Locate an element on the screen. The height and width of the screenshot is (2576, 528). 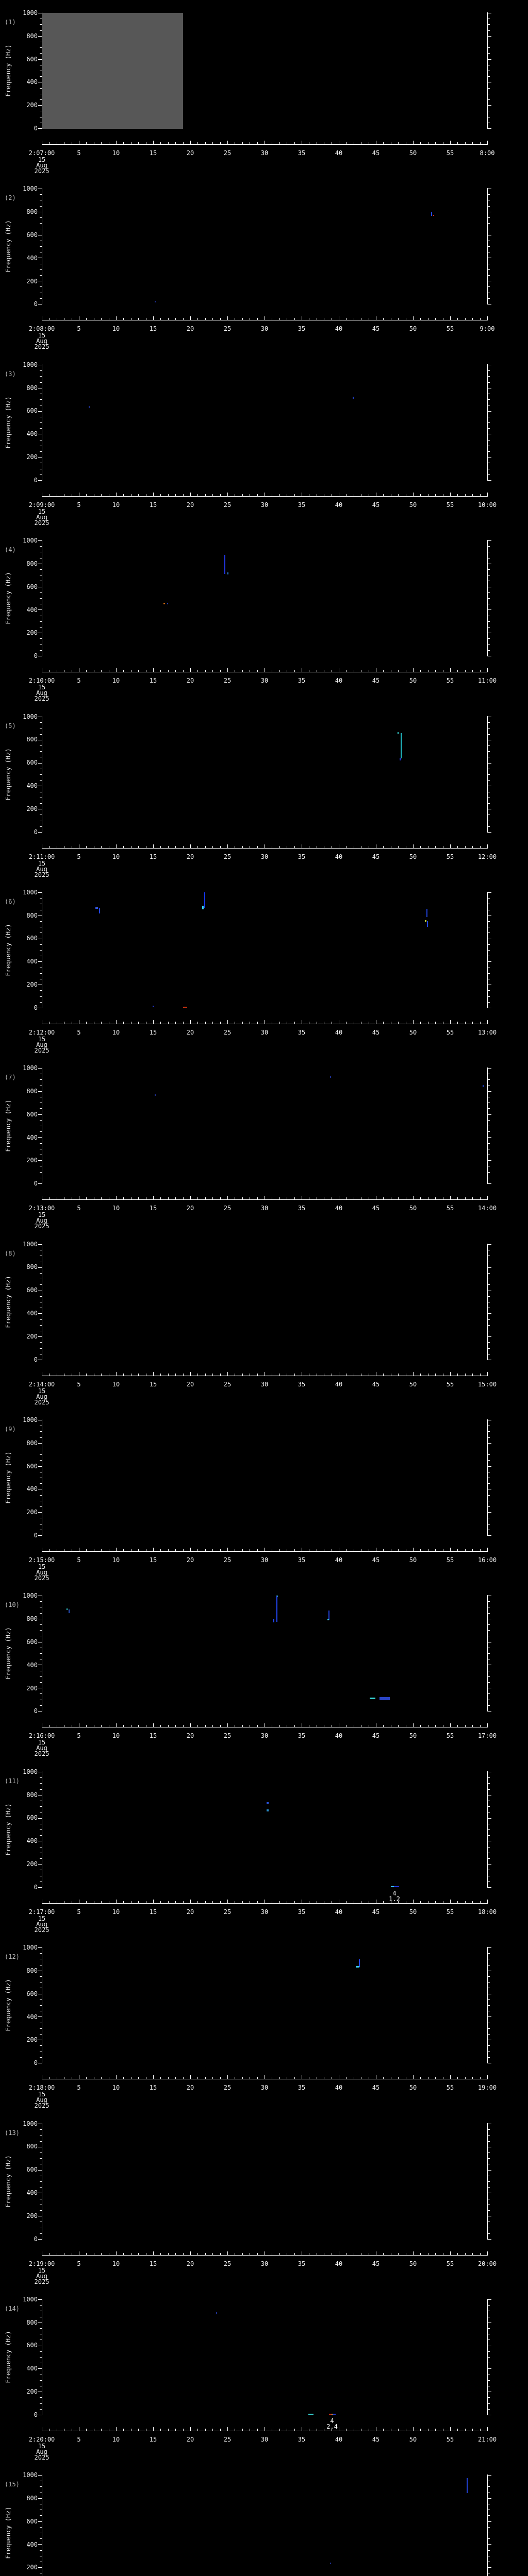
x-axis-date-label: 15 is located at coordinates (42, 1918).